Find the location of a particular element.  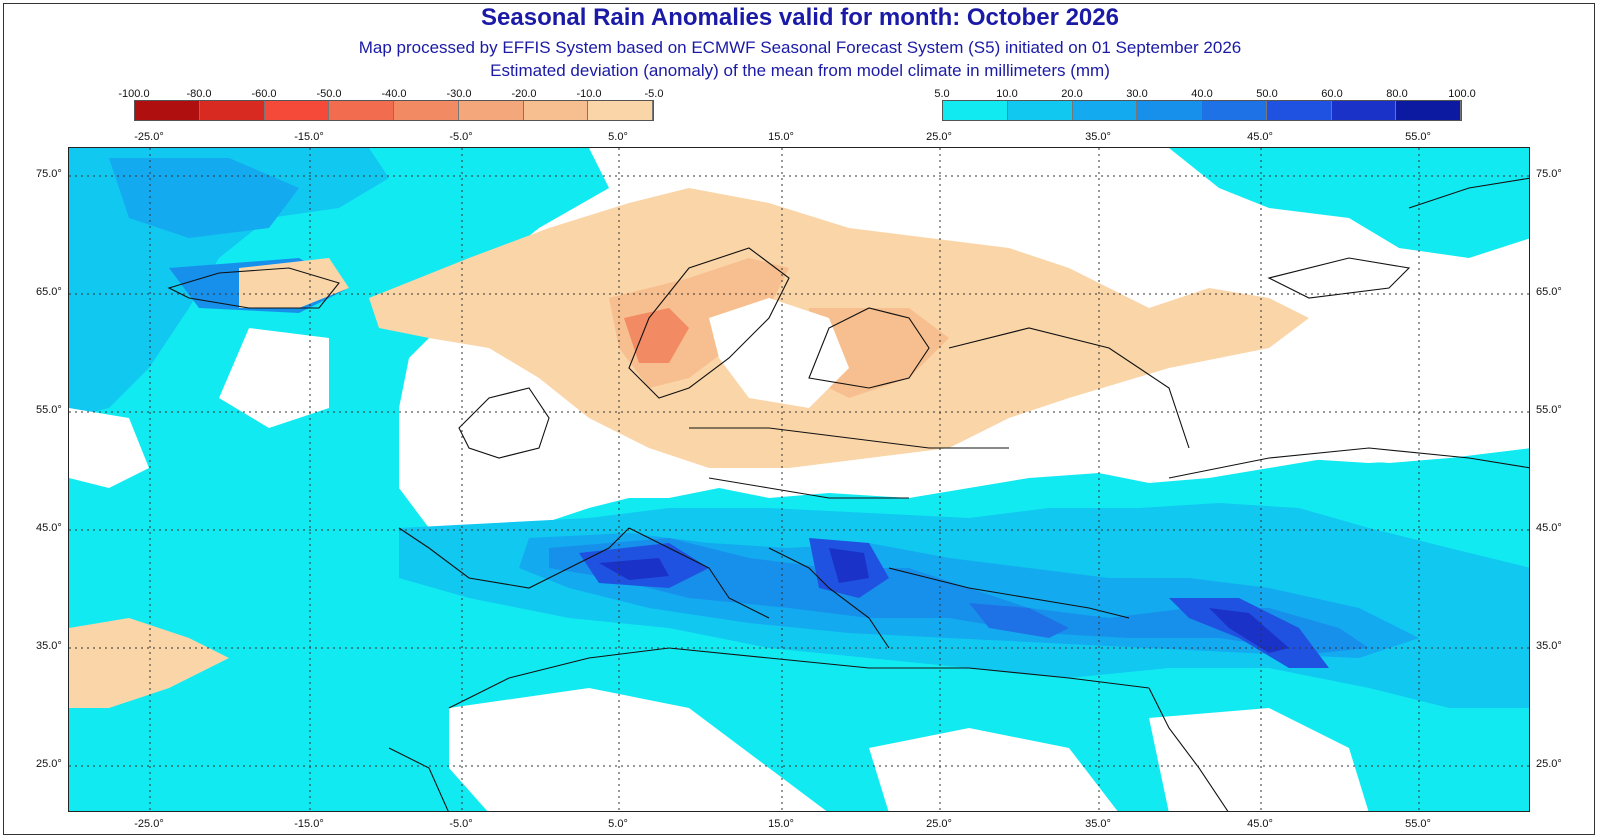

legend-negative-label: -10.0 is located at coordinates (589, 94).